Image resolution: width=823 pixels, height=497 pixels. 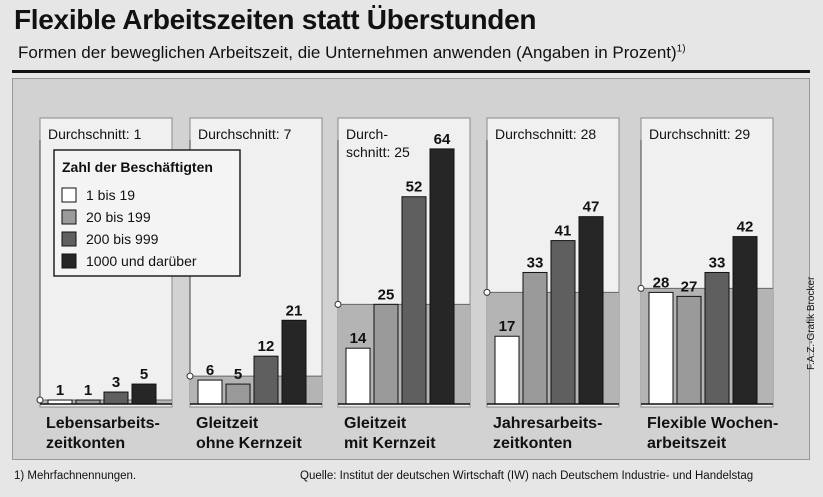 What do you see at coordinates (266, 346) in the screenshot?
I see `bar-value-label: 12` at bounding box center [266, 346].